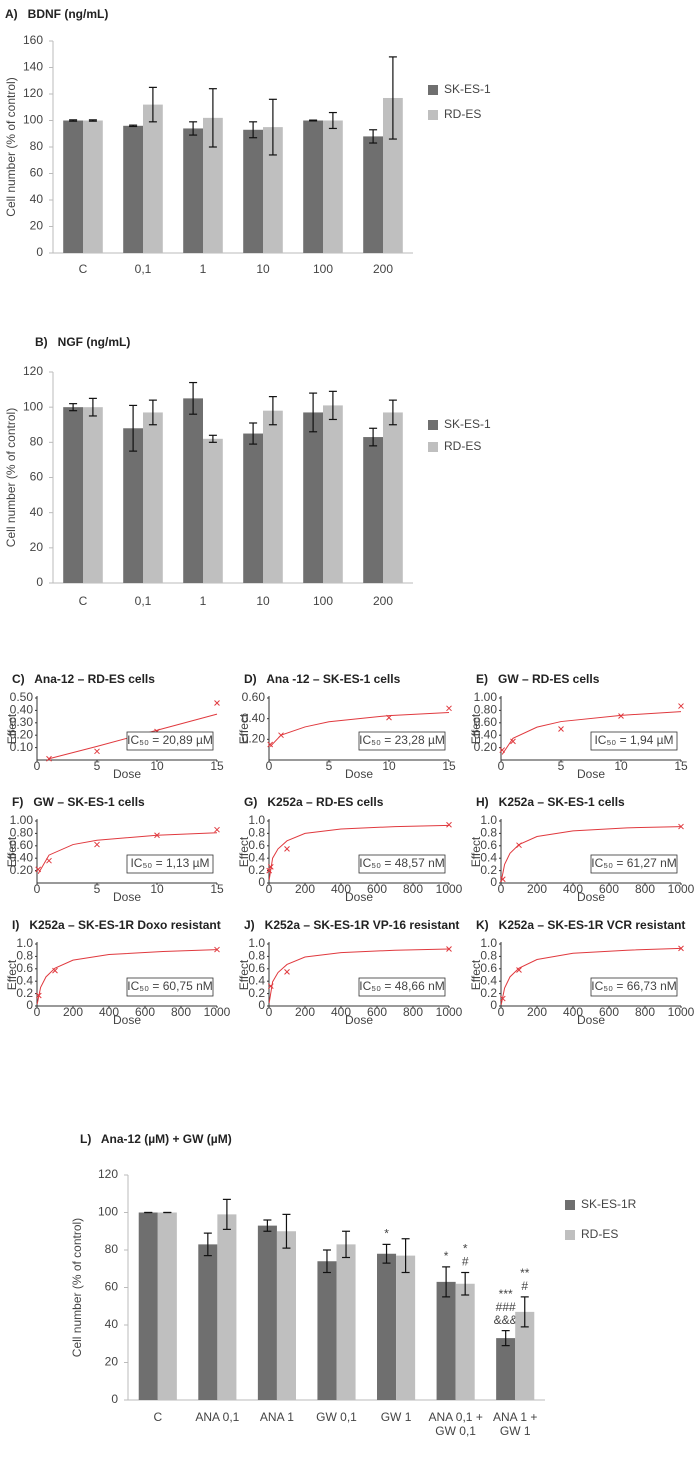 The image size is (700, 1480). Describe the element at coordinates (465, 1249) in the screenshot. I see `significance-mark: *` at that location.